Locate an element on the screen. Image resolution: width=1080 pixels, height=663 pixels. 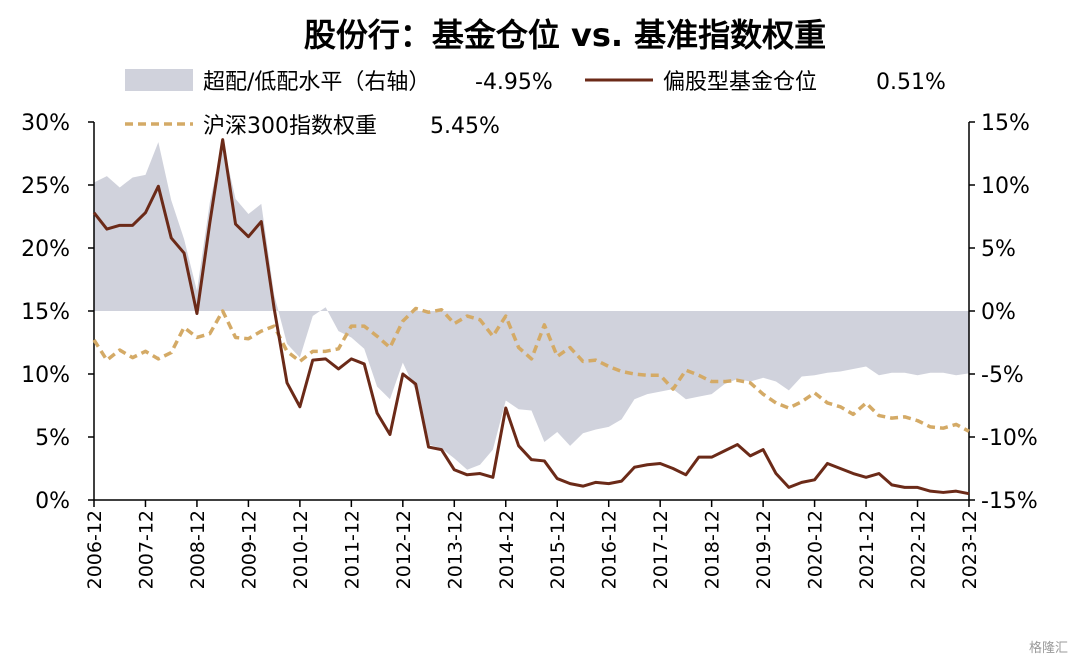
x-tick-label: 2014-12 is located at coordinates (507, 549).